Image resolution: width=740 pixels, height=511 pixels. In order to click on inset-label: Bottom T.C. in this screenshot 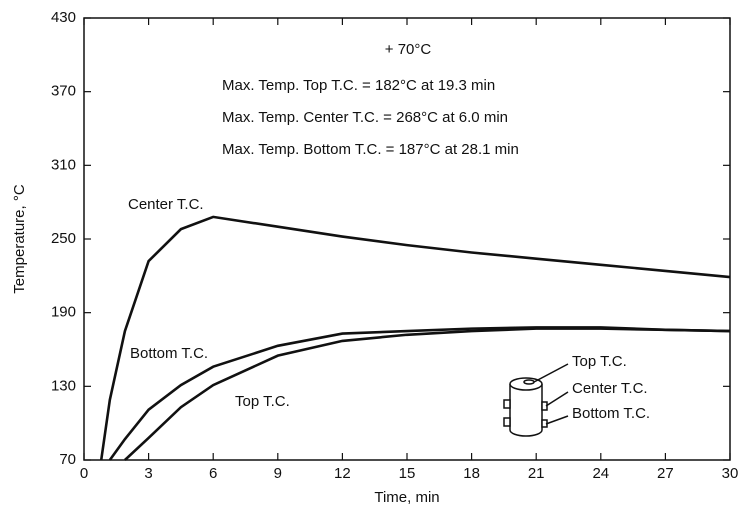, I will do `click(611, 413)`.